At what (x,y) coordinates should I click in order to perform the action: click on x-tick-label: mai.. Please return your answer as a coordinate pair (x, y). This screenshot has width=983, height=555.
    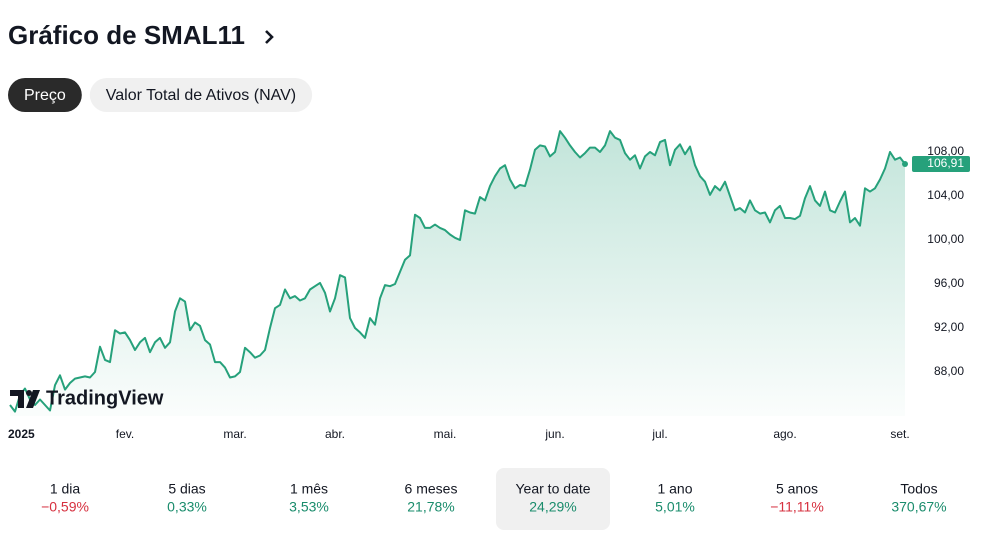
    Looking at the image, I should click on (445, 434).